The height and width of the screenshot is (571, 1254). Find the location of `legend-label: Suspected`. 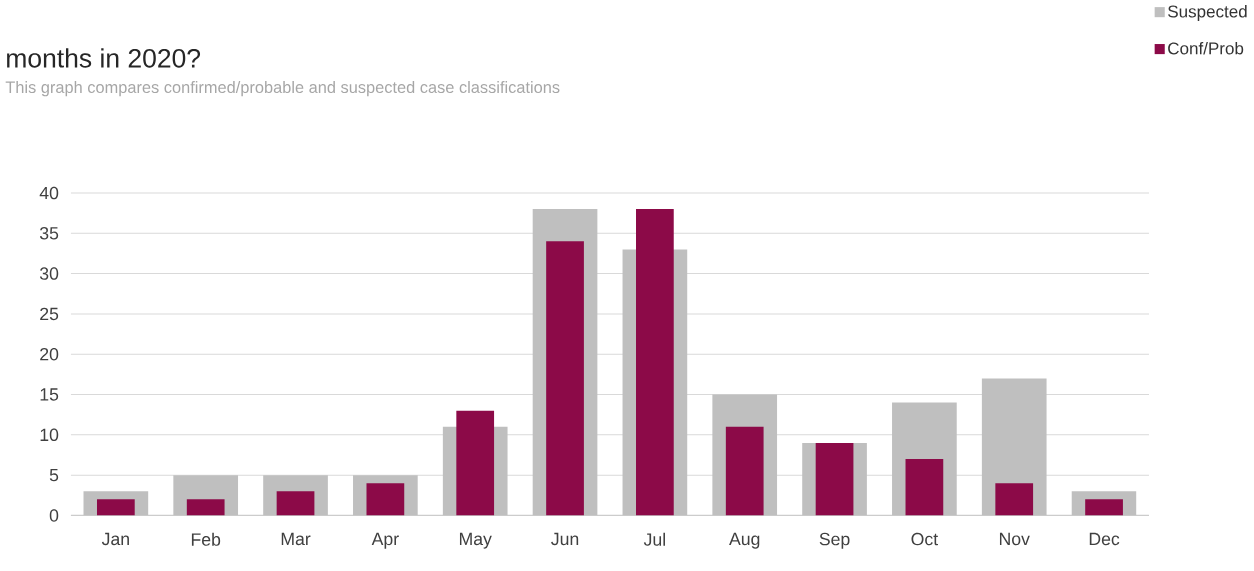

legend-label: Suspected is located at coordinates (1207, 12).